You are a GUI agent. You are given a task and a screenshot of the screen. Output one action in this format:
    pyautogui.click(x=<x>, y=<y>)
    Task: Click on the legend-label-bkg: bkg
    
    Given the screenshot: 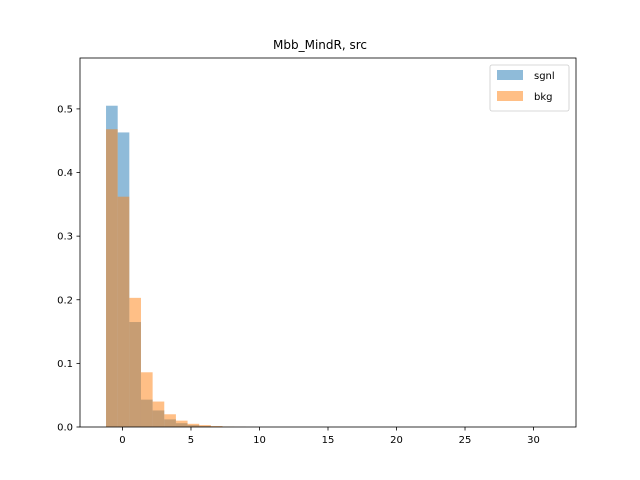 What is the action you would take?
    pyautogui.click(x=543, y=97)
    